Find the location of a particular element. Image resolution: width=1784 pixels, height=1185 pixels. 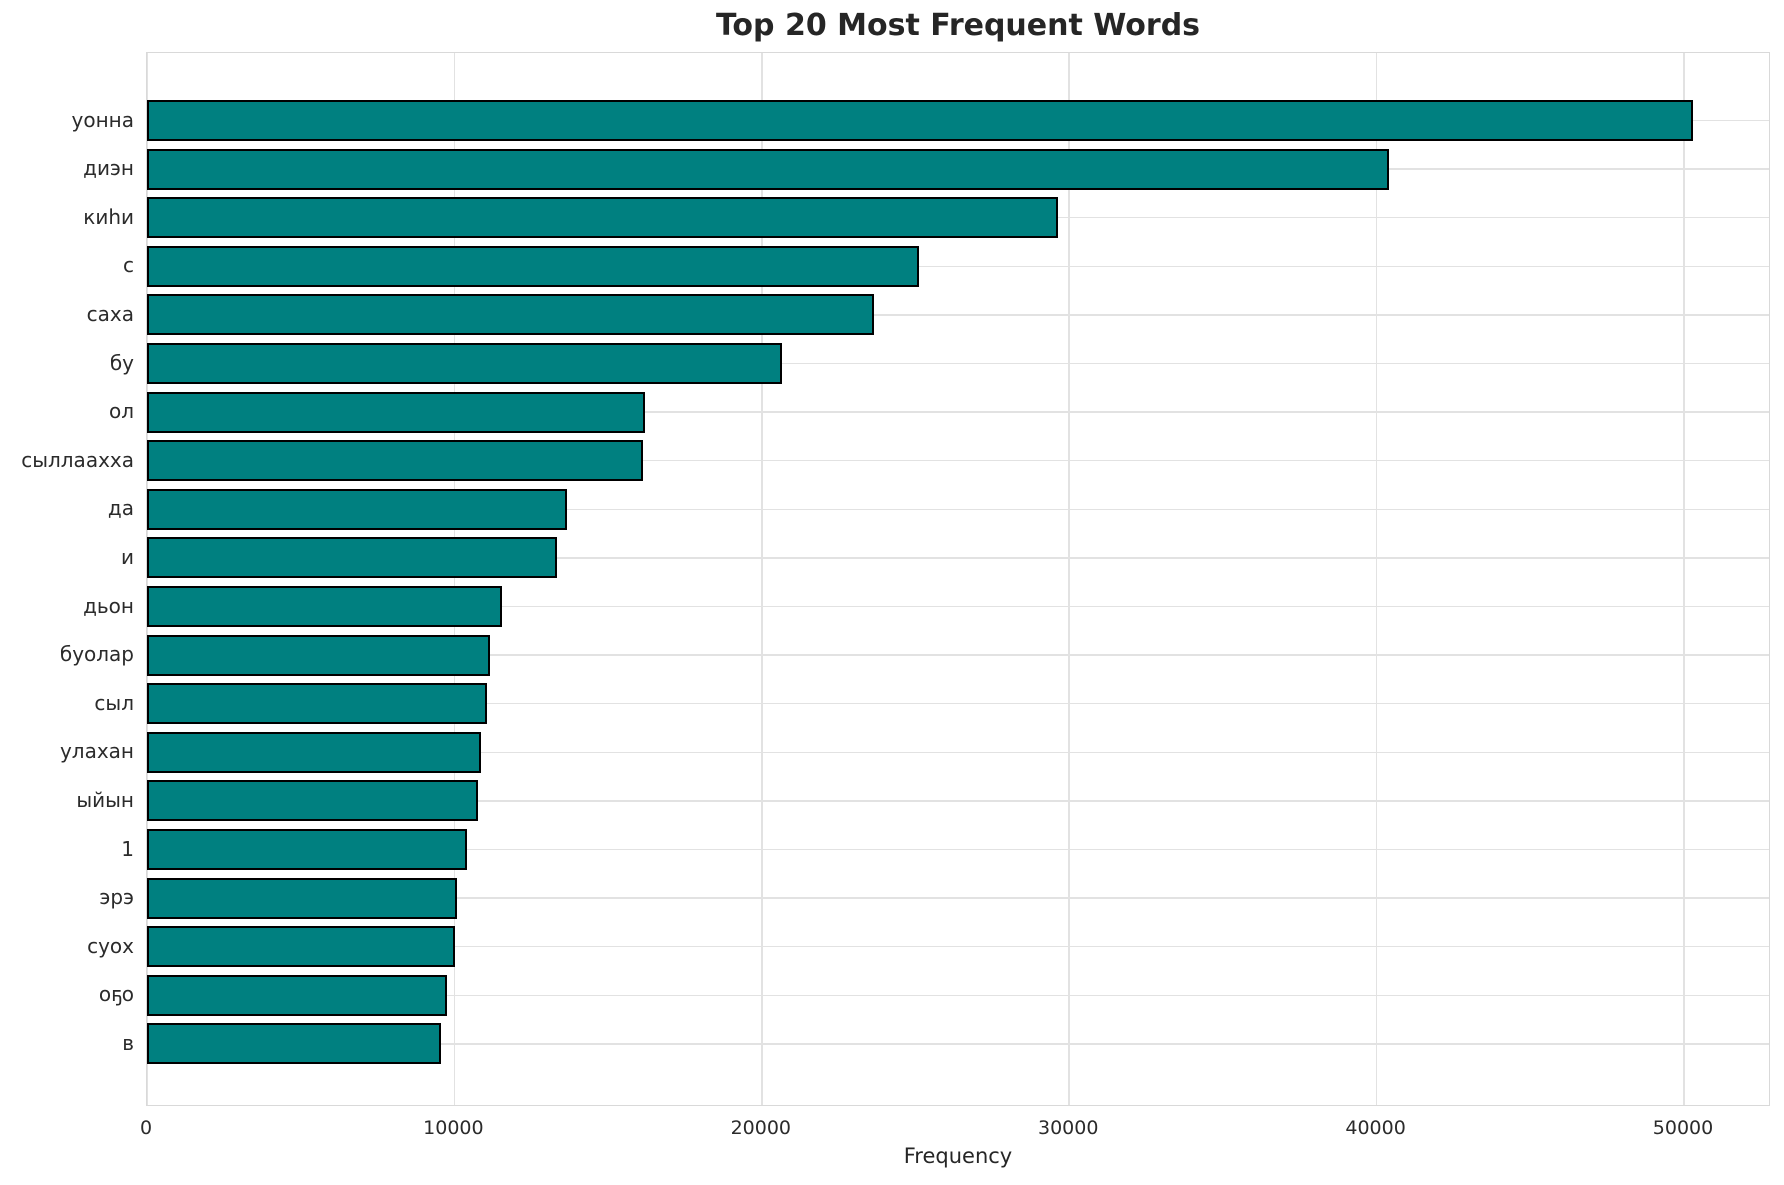

bar-сыллаахха is located at coordinates (395, 461).